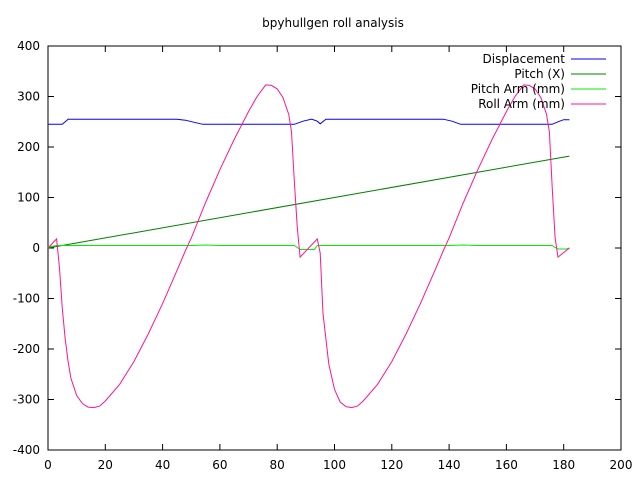 This screenshot has height=480, width=640. I want to click on x-tick-label: 120, so click(391, 465).